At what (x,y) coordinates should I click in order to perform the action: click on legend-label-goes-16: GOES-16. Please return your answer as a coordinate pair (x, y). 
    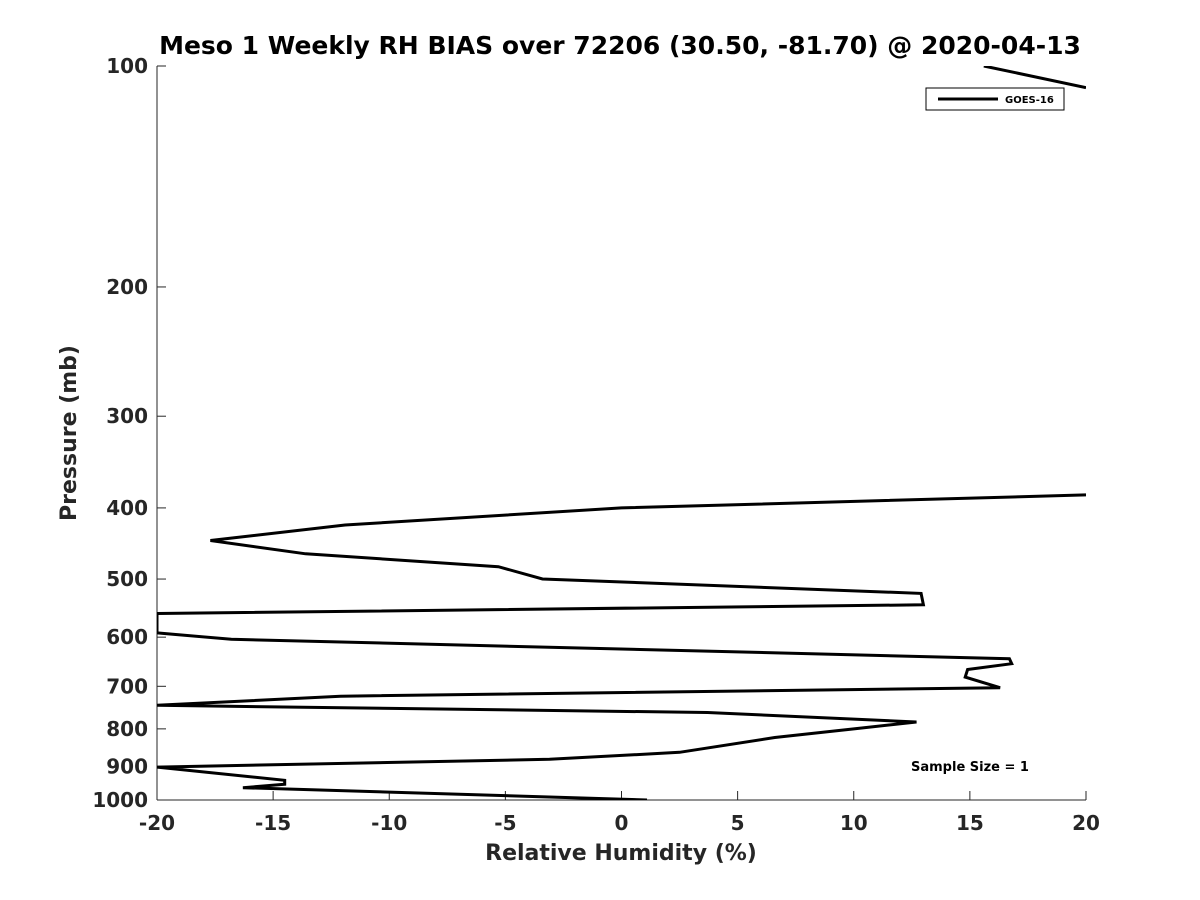
    Looking at the image, I should click on (1029, 100).